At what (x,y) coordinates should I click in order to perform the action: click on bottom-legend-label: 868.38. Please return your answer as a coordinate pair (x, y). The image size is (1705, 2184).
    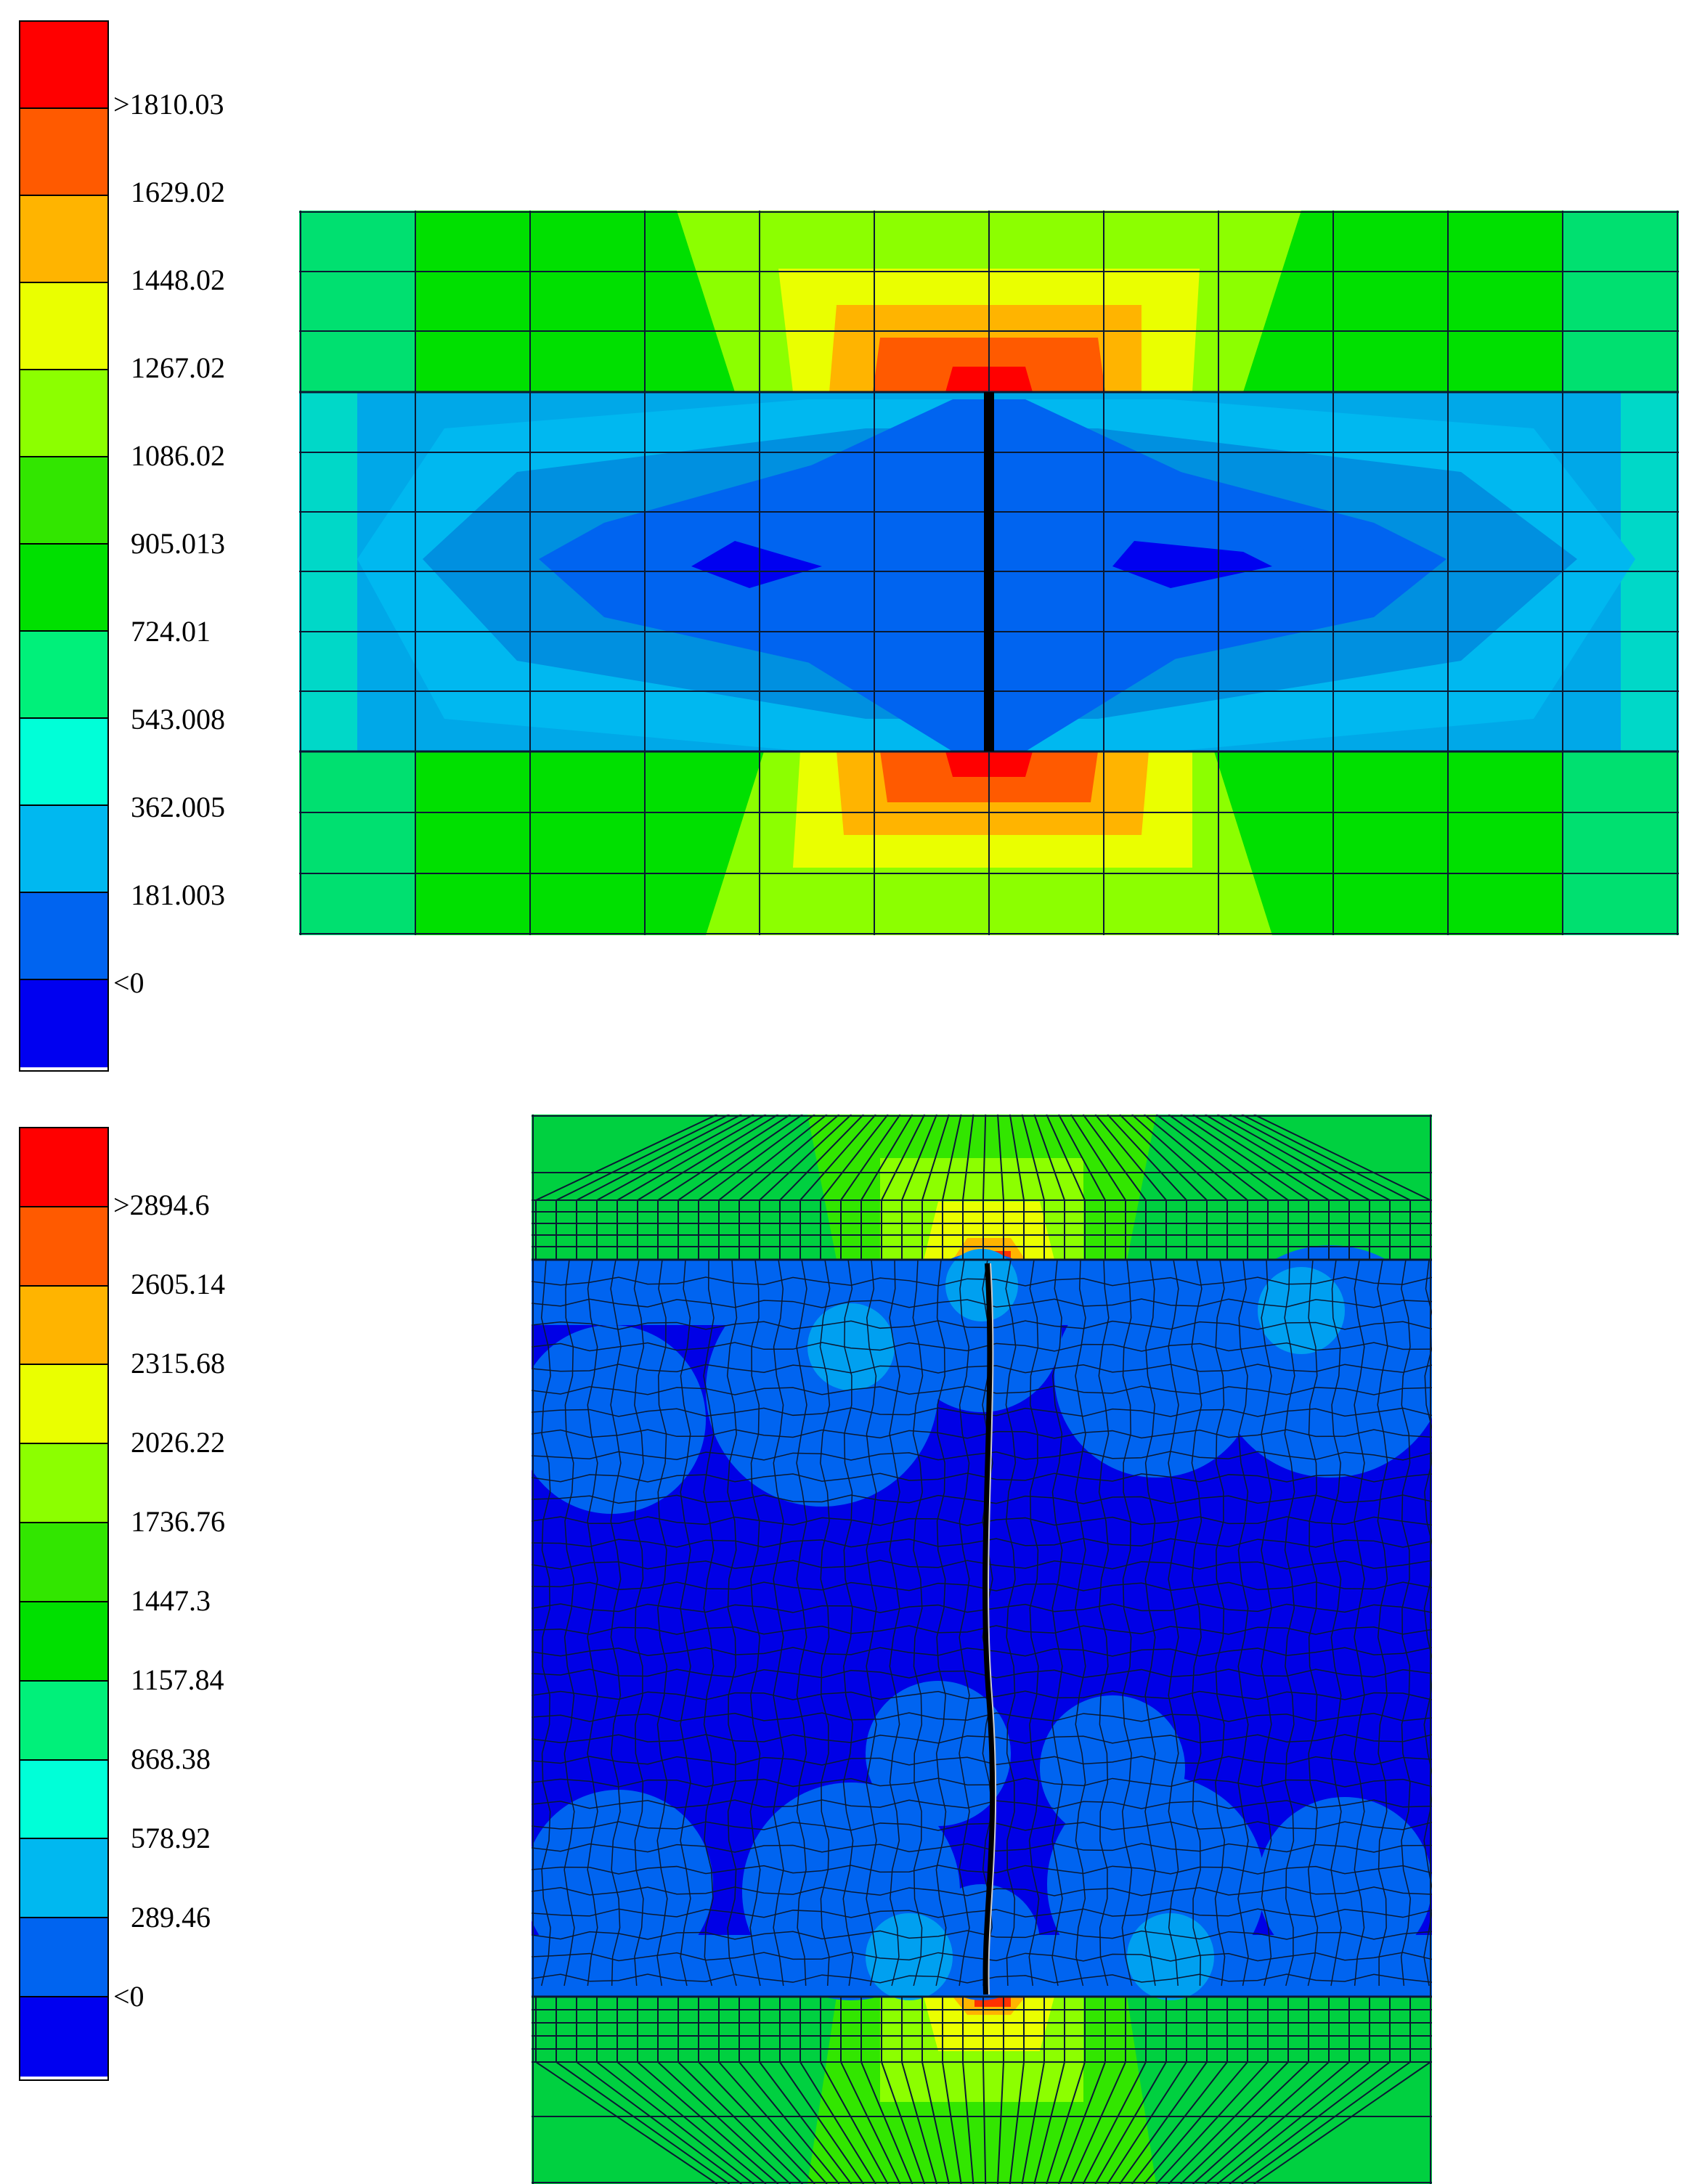
    Looking at the image, I should click on (171, 1759).